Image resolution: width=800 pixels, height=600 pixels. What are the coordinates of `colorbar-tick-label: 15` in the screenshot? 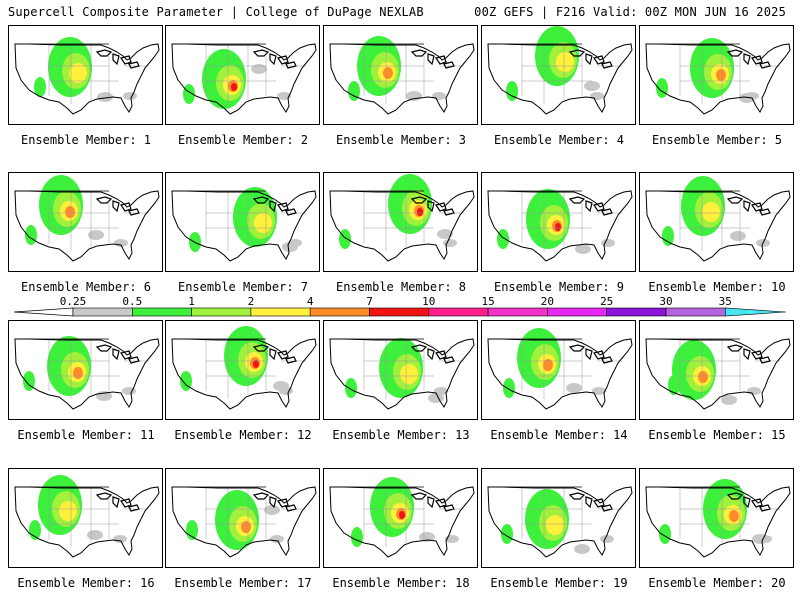 It's located at (487, 301).